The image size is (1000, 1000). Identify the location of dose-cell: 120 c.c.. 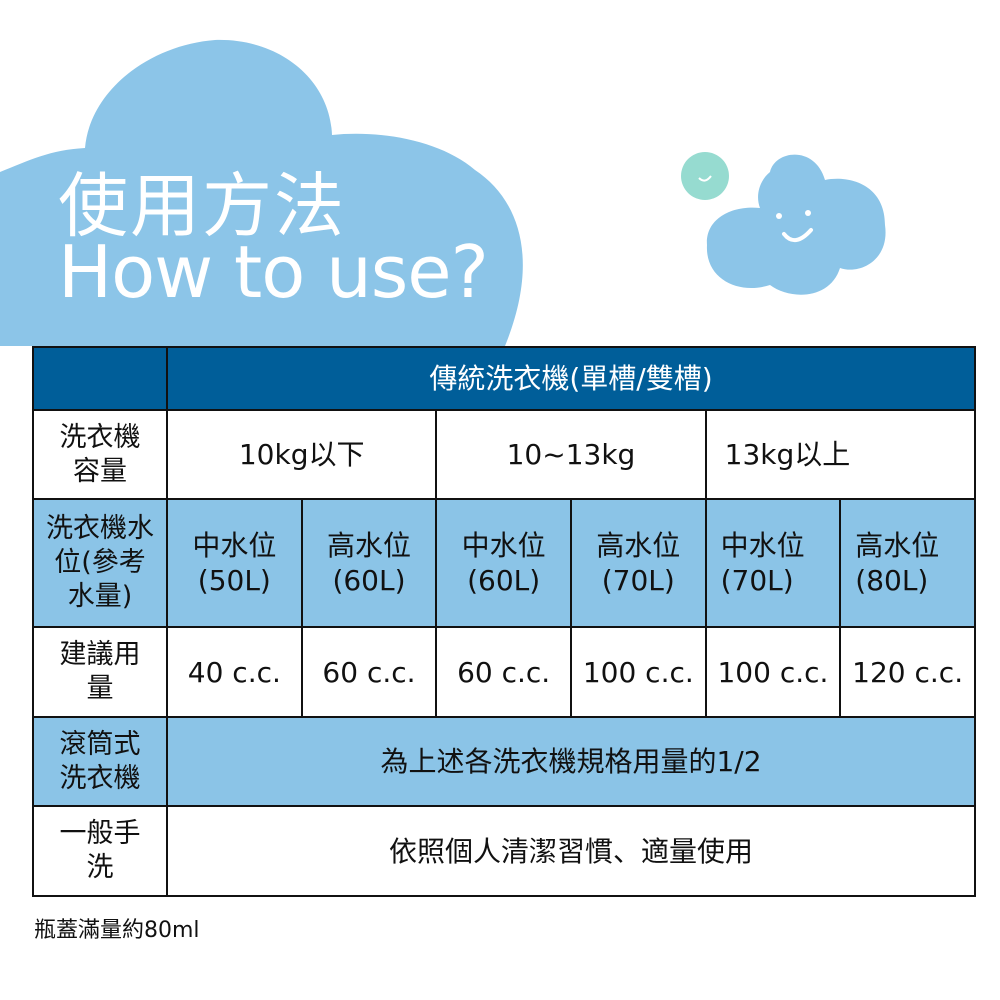
(907, 672).